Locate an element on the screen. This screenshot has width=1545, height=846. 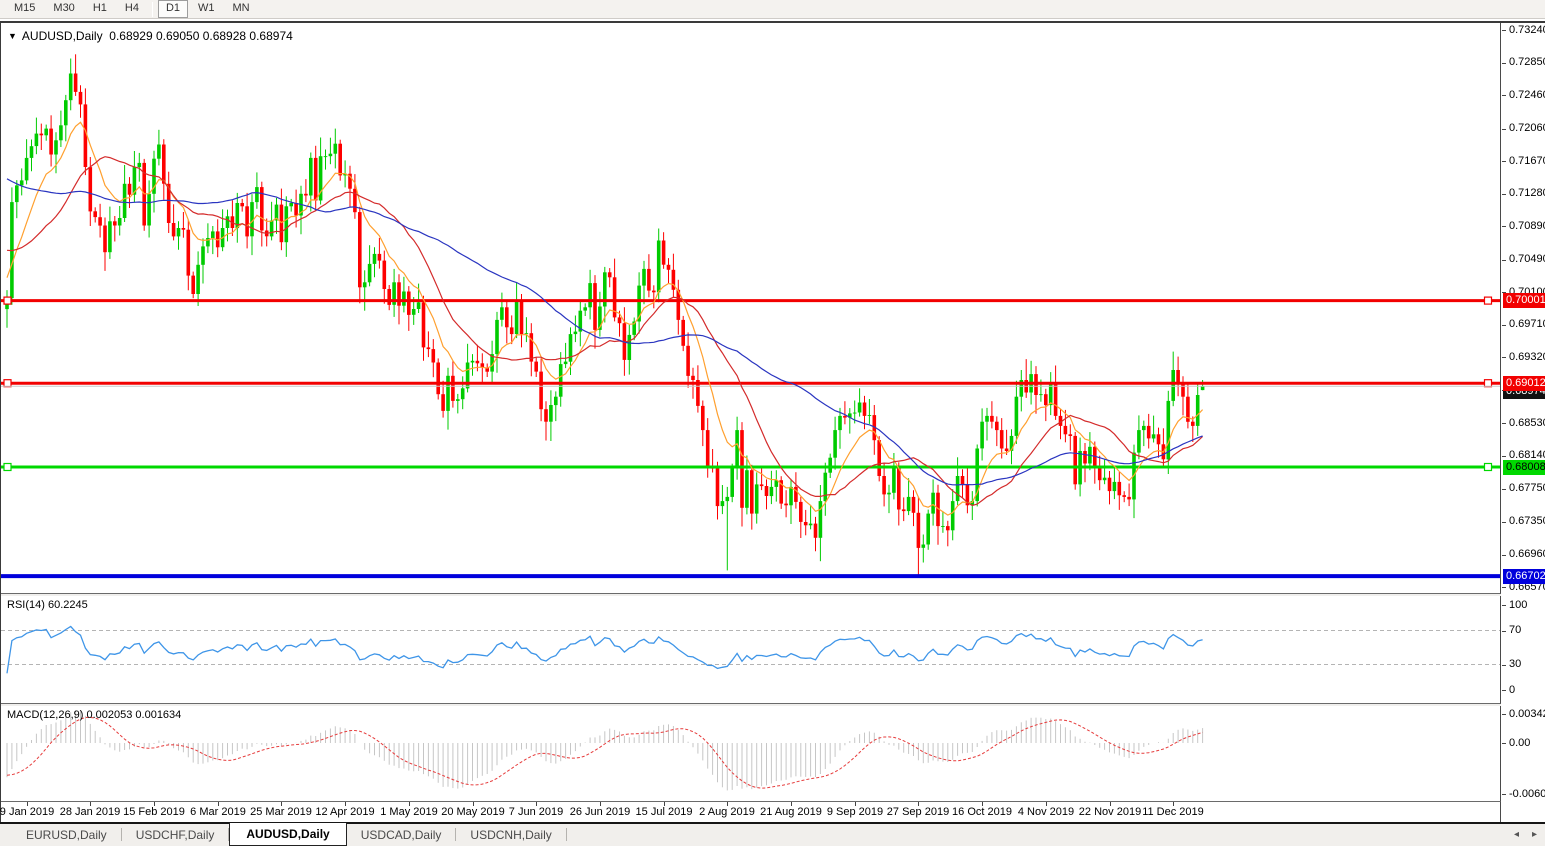
chart-tab-usdchf: USDCHF,Daily is located at coordinates (175, 835).